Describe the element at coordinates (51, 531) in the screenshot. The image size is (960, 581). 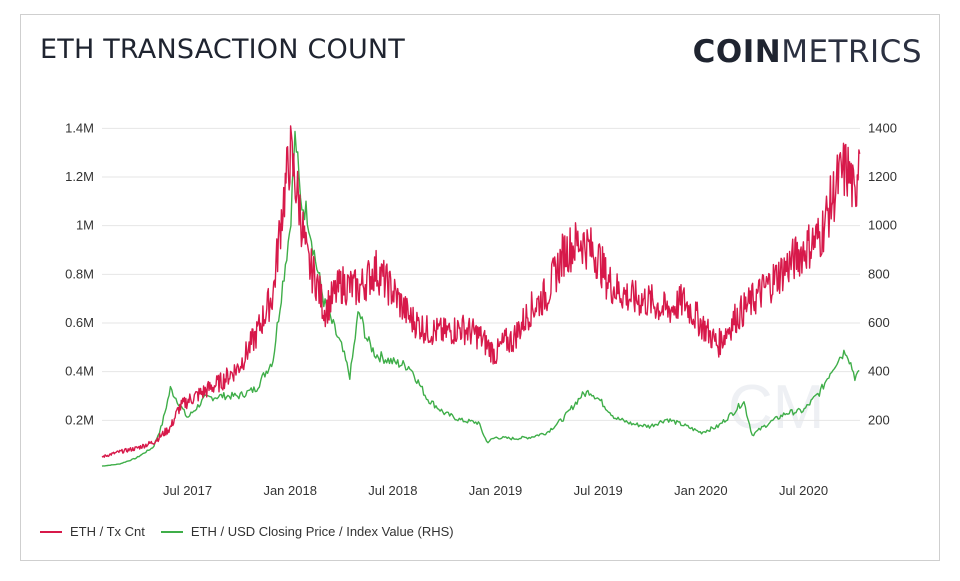
I see `legend-swatch-tx` at that location.